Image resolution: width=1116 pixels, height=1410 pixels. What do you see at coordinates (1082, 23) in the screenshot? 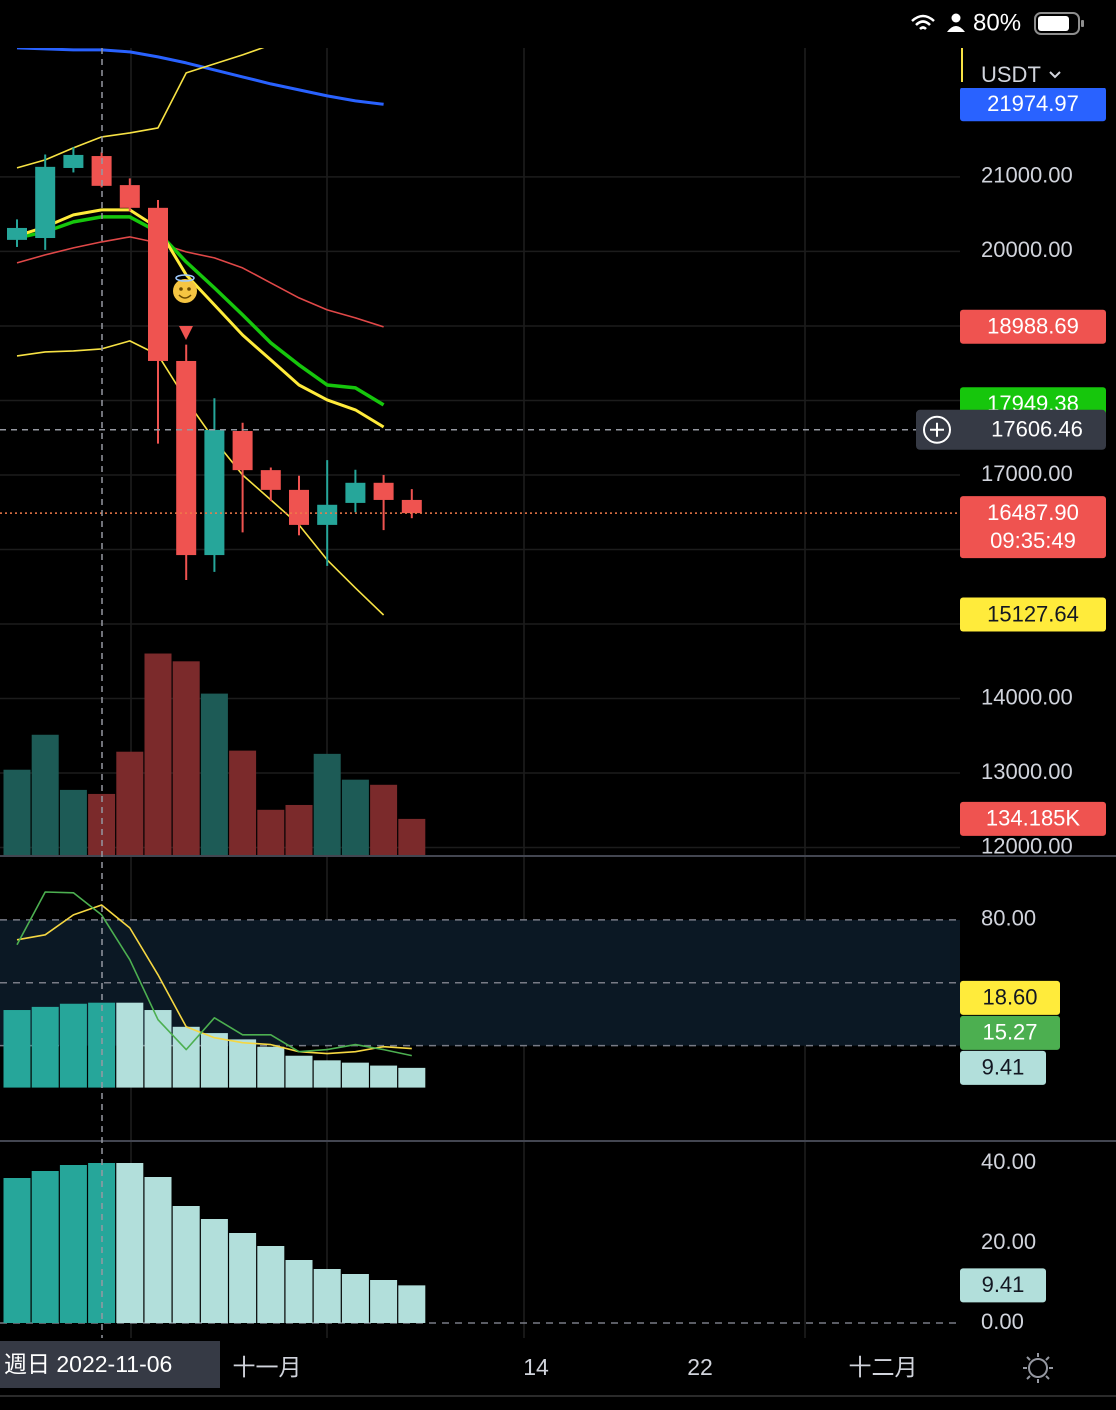
I see `battery-tip` at bounding box center [1082, 23].